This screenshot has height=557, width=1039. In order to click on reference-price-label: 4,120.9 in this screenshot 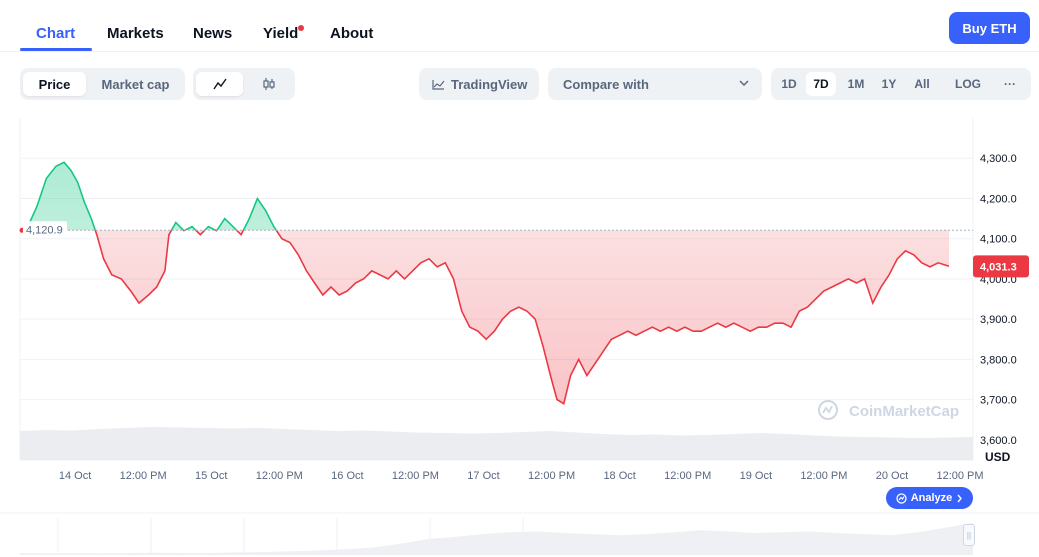, I will do `click(44, 230)`.